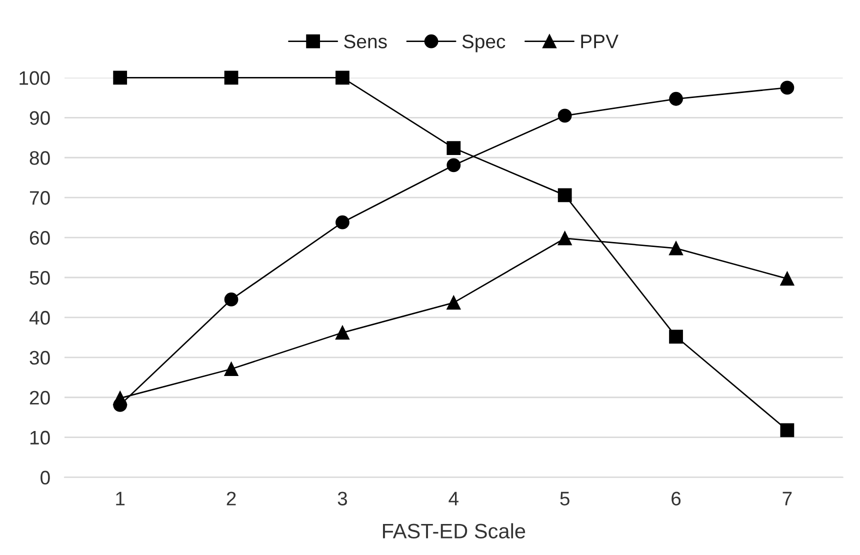 This screenshot has width=860, height=555. I want to click on y-tick-label: 90, so click(40, 118).